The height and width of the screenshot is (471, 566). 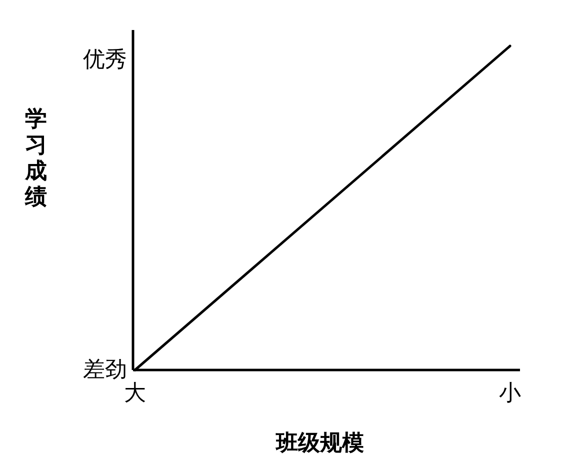 I want to click on annotation: 差劲, so click(x=105, y=370).